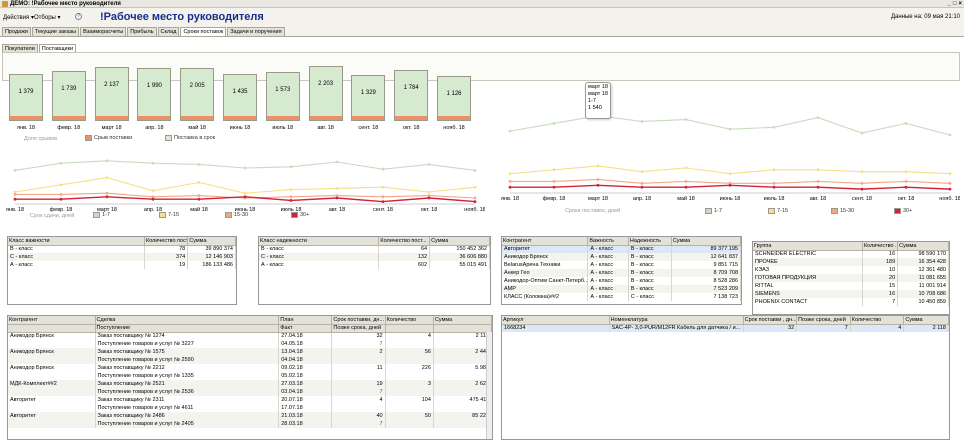 This screenshot has height=447, width=964. I want to click on table-row: ГОТОВАЯ ПРОДУКЦИЯ 20 11 081 655, so click(851, 278).